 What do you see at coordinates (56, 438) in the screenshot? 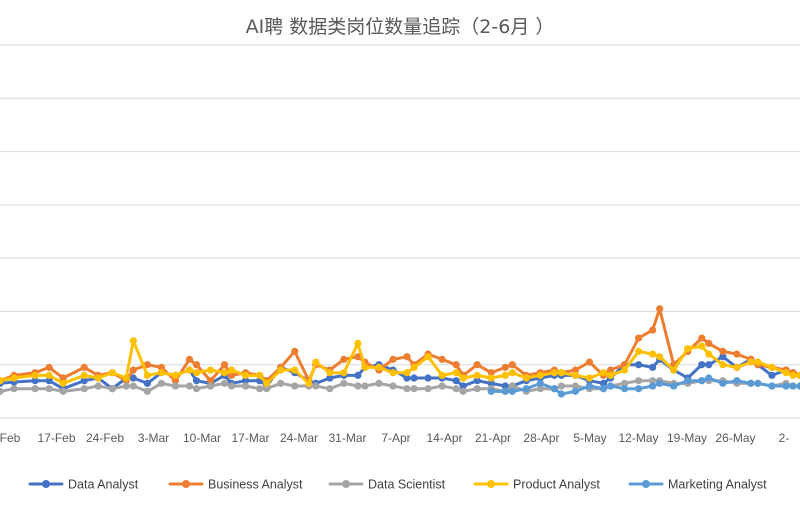
I see `x-tick-label: 17-Feb` at bounding box center [56, 438].